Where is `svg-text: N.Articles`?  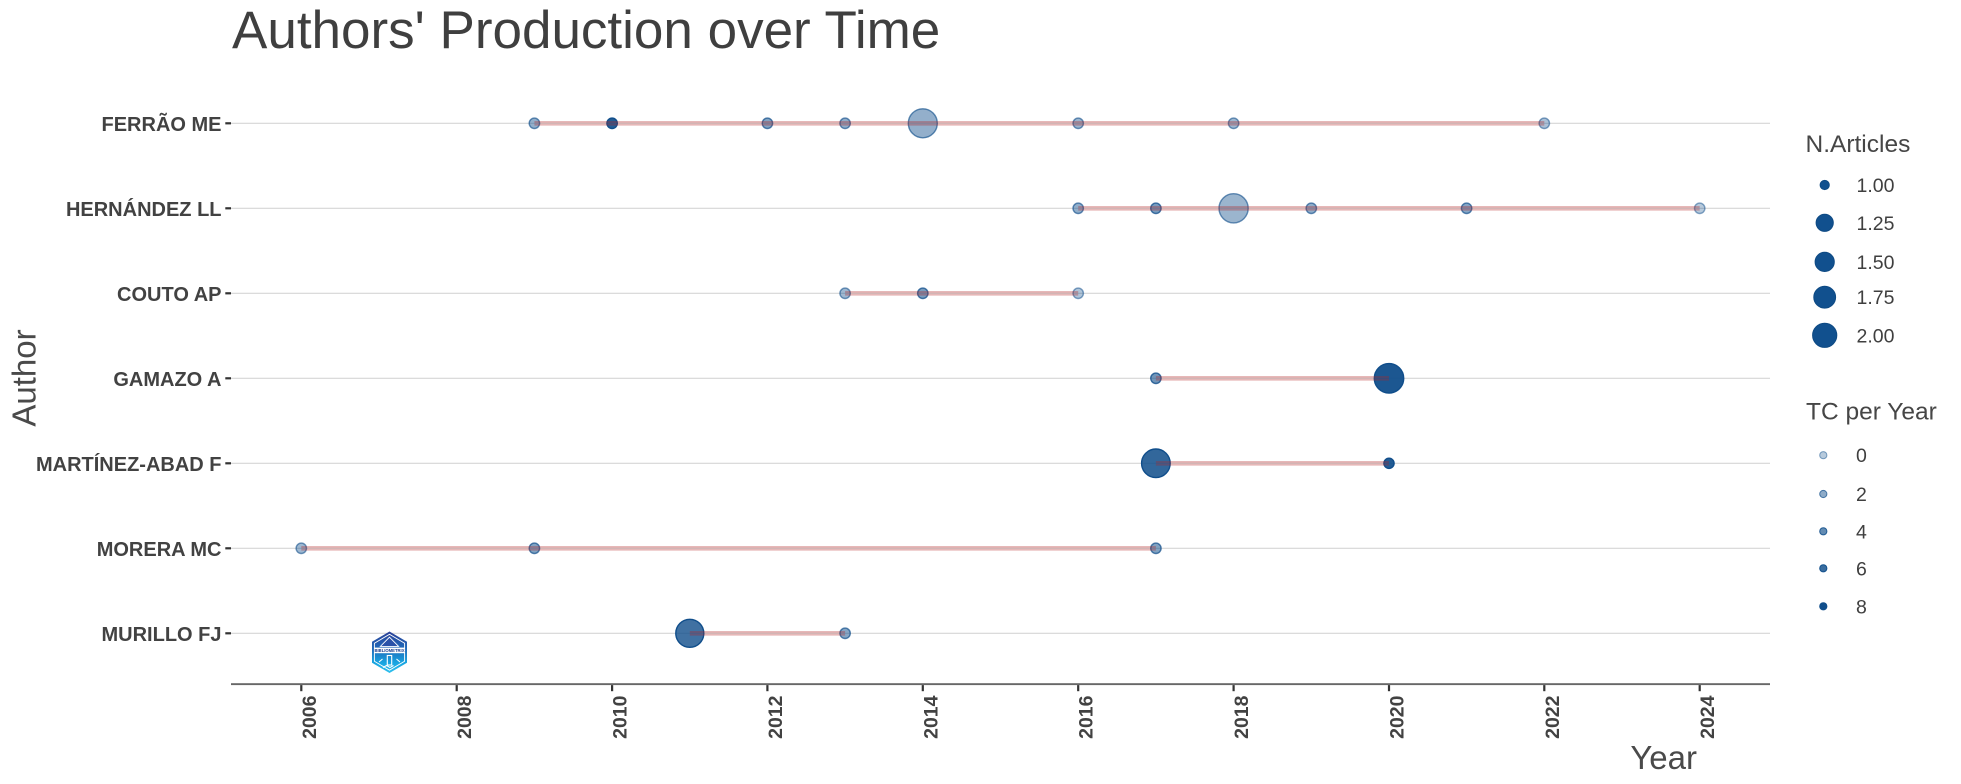
svg-text: N.Articles is located at coordinates (1858, 144).